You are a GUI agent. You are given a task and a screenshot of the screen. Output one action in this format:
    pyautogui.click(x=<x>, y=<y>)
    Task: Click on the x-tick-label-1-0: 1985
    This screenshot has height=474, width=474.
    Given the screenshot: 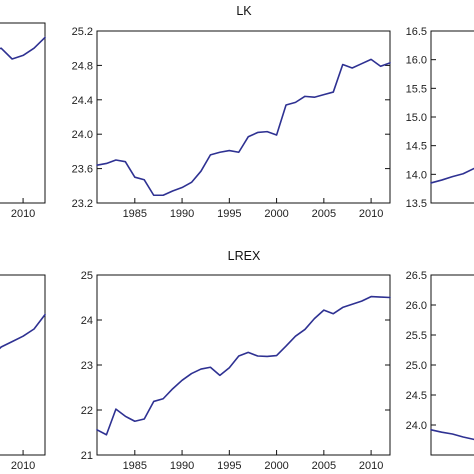 What is the action you would take?
    pyautogui.click(x=135, y=214)
    